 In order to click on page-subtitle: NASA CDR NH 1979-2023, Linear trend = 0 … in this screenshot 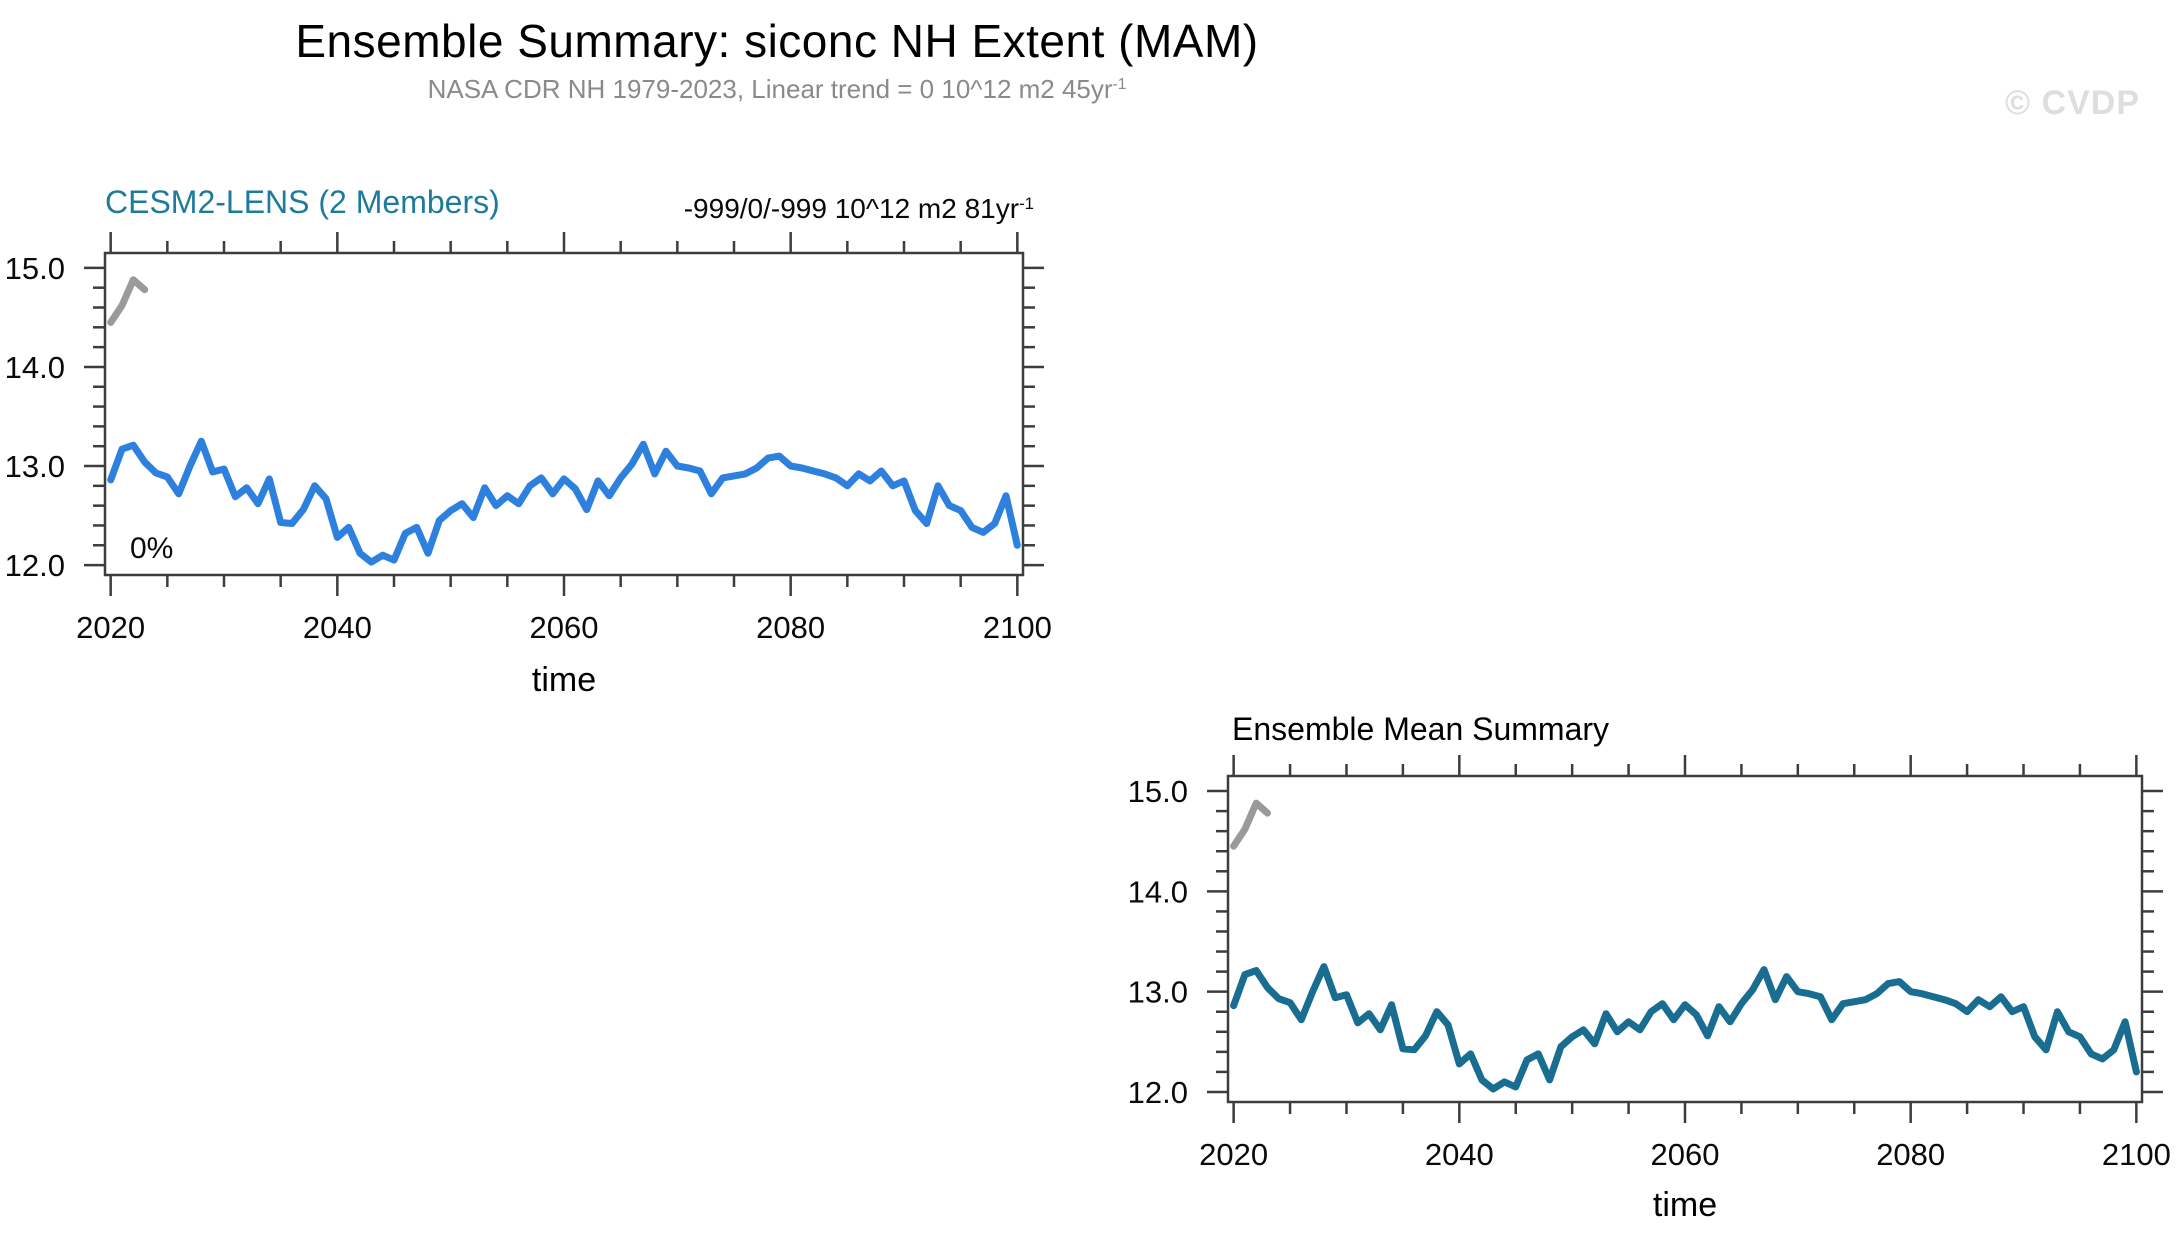, I will do `click(777, 89)`.